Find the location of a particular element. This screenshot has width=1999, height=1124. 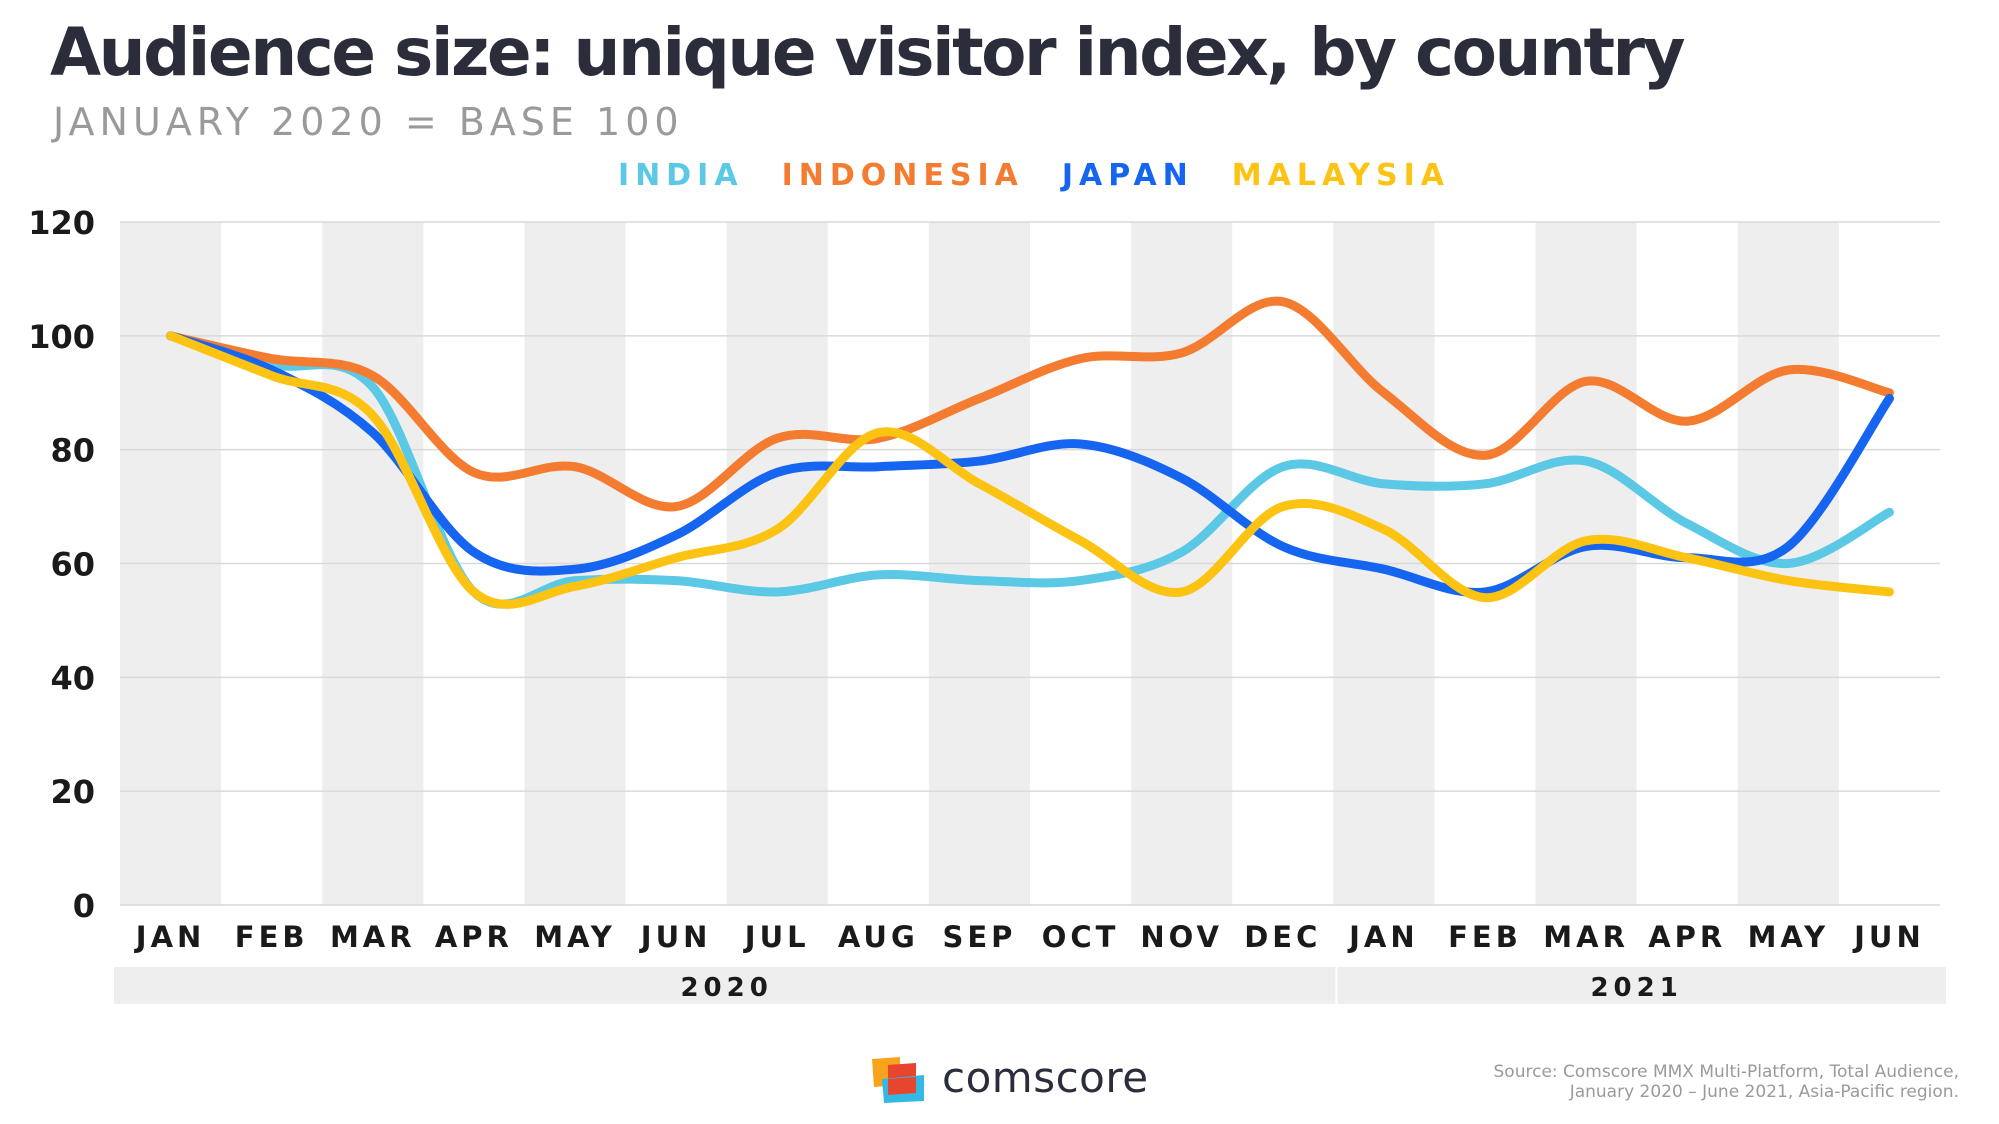

y-tick-label: 0 is located at coordinates (84, 906).